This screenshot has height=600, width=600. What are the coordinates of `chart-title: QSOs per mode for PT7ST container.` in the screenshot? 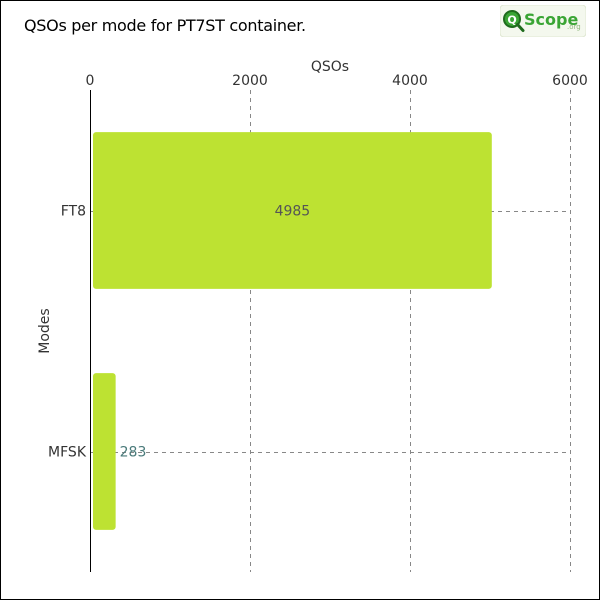 It's located at (165, 25).